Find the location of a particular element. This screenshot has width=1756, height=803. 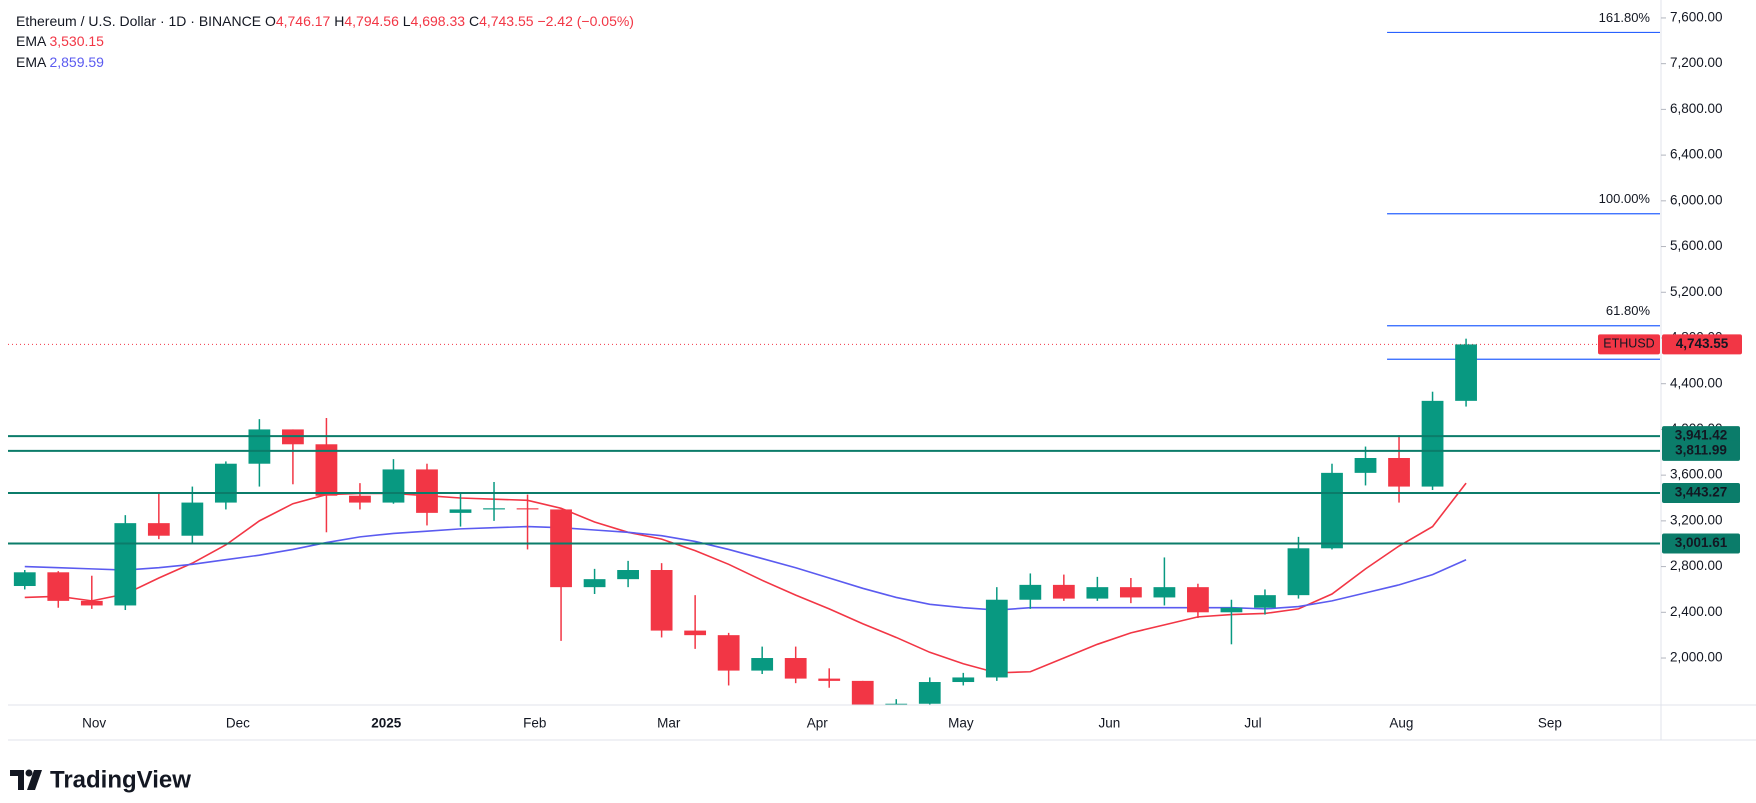

y-tick-label: 7,600.00 is located at coordinates (1696, 17).